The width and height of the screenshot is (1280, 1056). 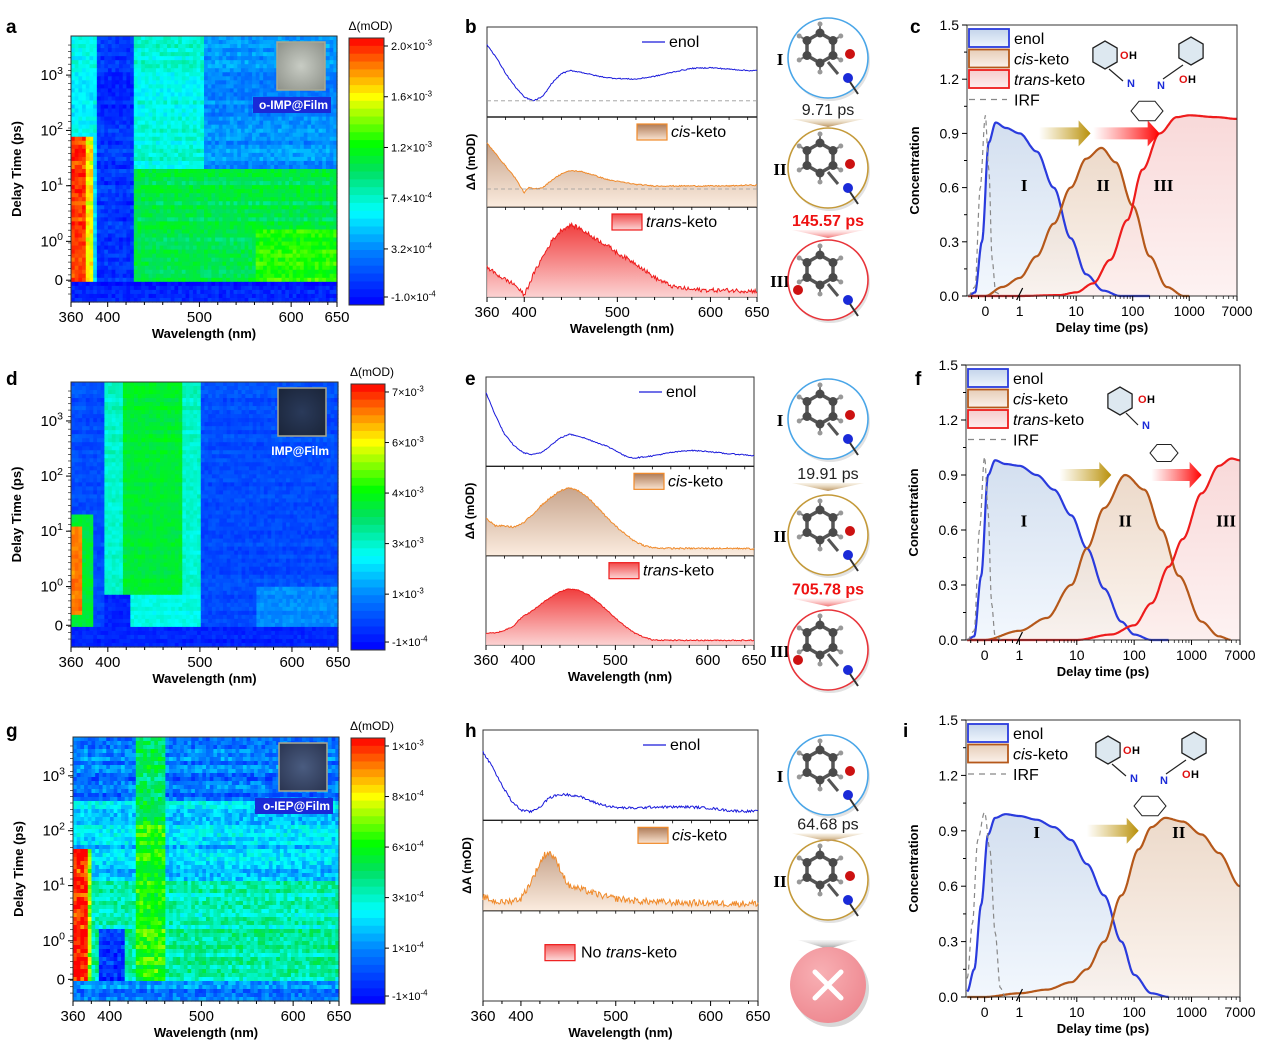 I want to click on series-line-enol, so click(x=622, y=73).